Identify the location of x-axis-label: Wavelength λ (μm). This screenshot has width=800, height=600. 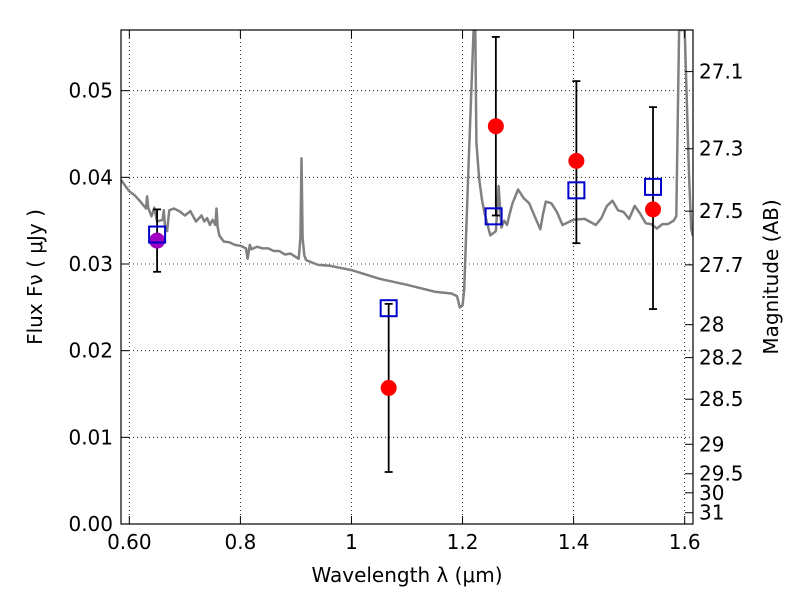
(406, 575).